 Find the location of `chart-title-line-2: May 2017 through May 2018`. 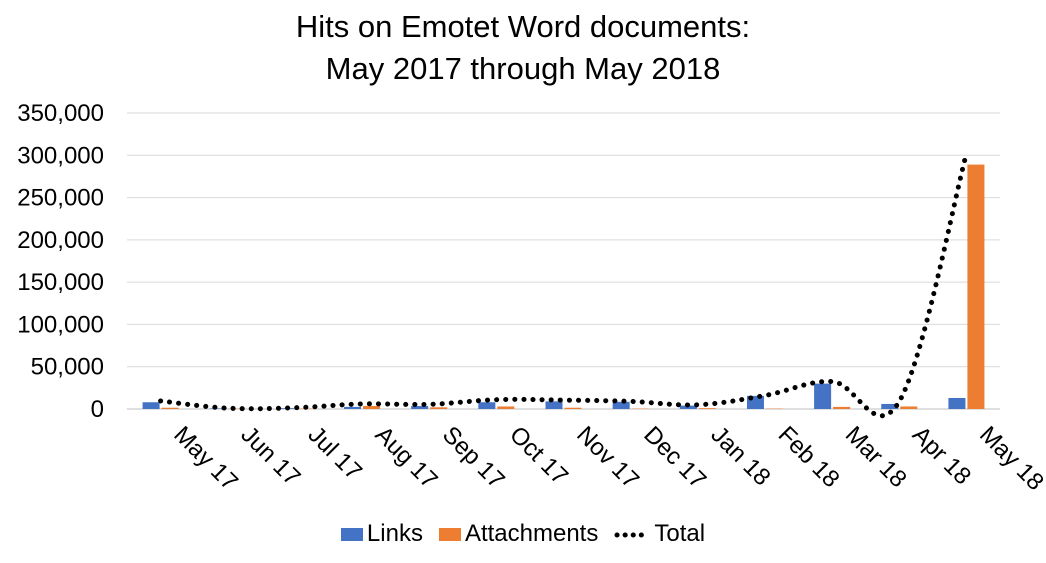

chart-title-line-2: May 2017 through May 2018 is located at coordinates (523, 68).